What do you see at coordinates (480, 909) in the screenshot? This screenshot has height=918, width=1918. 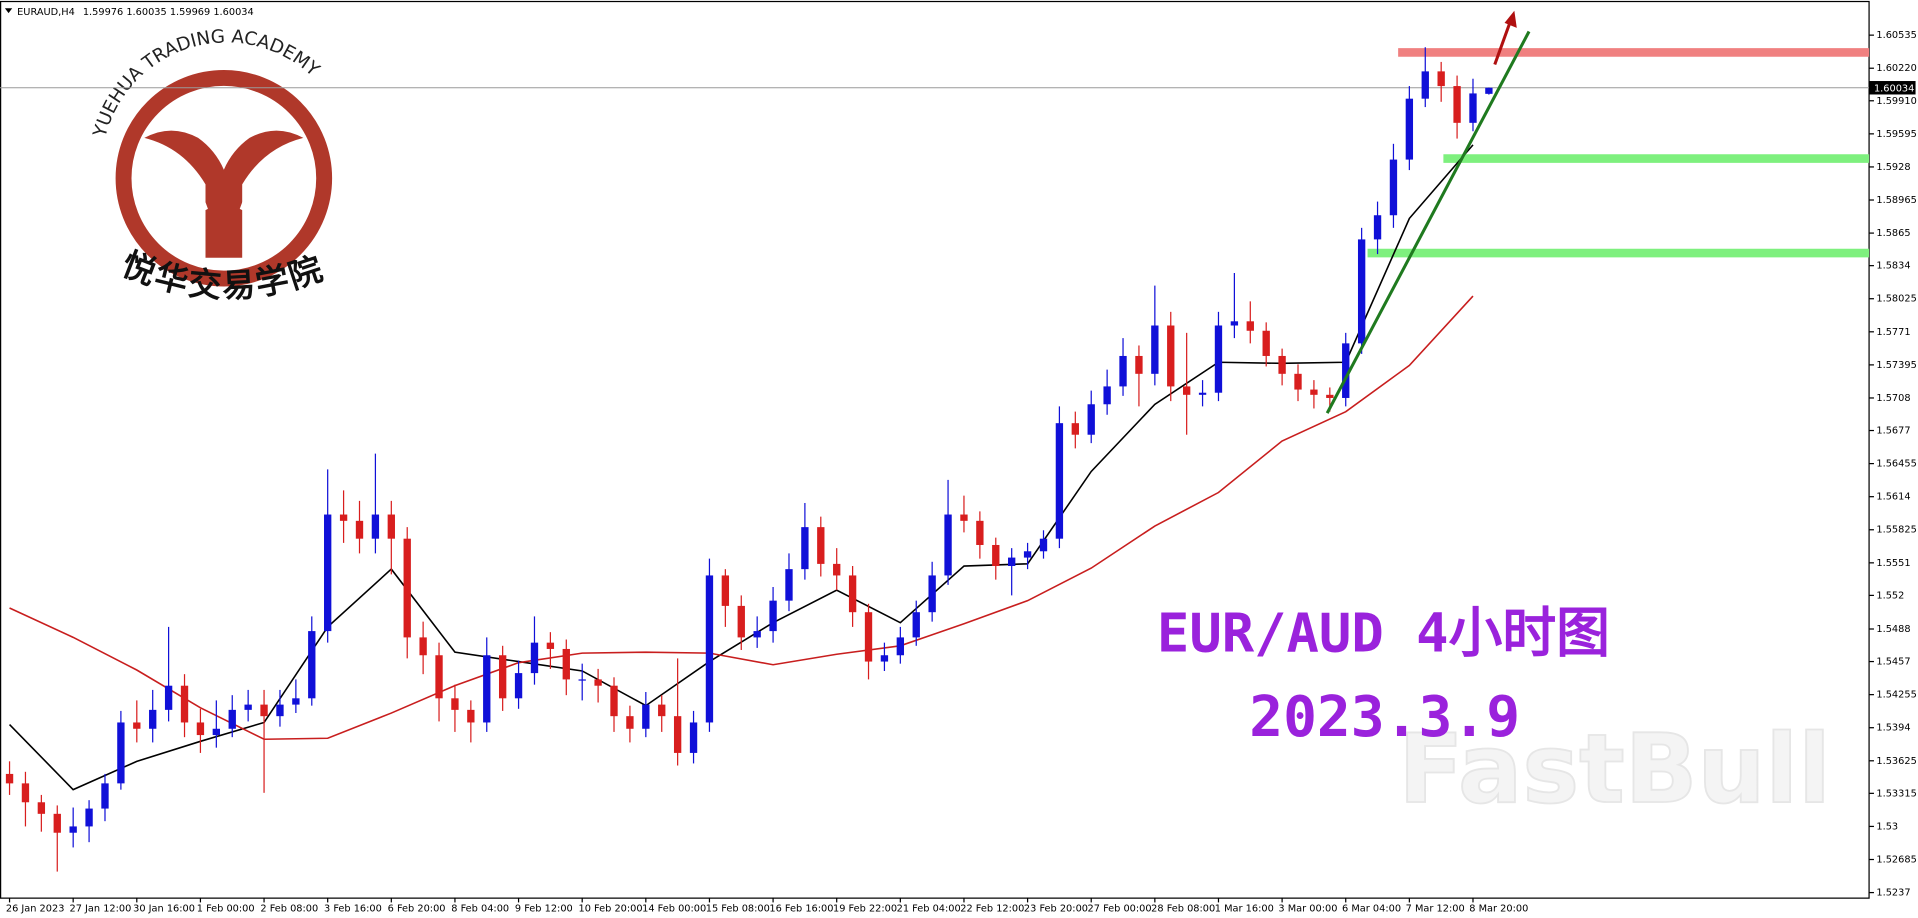 I see `x-tick-label: 8 Feb 04:00` at bounding box center [480, 909].